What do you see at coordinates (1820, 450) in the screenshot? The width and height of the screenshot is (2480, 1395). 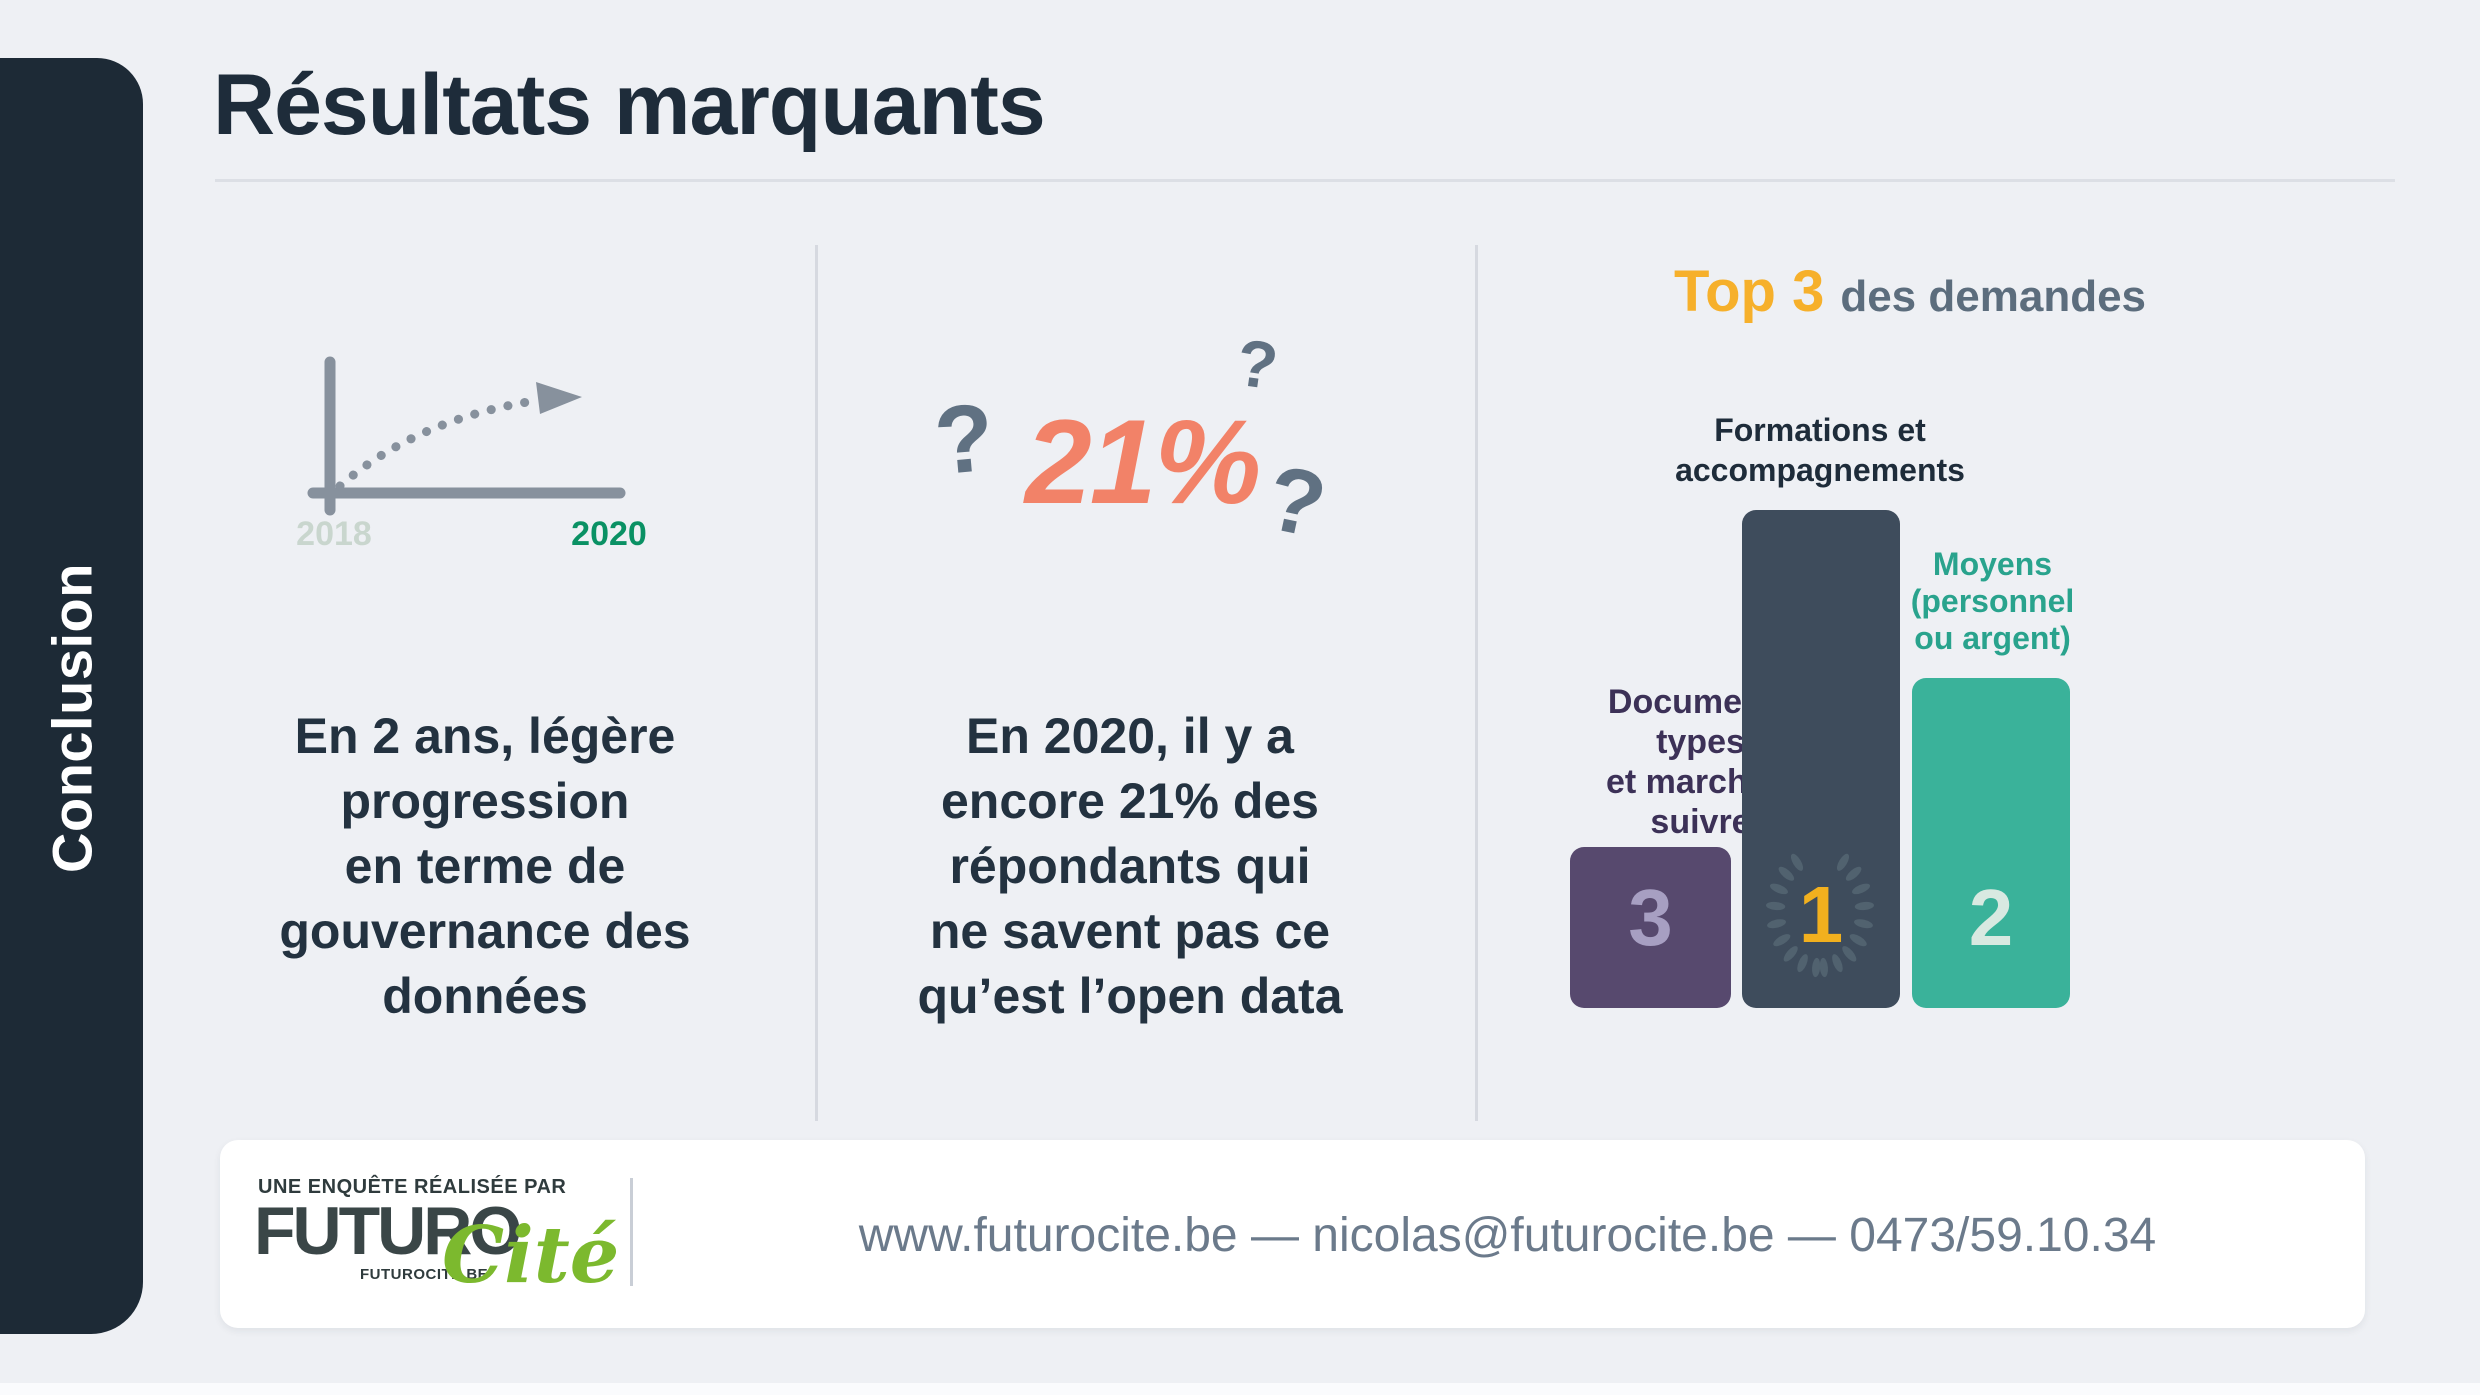 I see `podium-label-formations: Formations et accompagnements` at bounding box center [1820, 450].